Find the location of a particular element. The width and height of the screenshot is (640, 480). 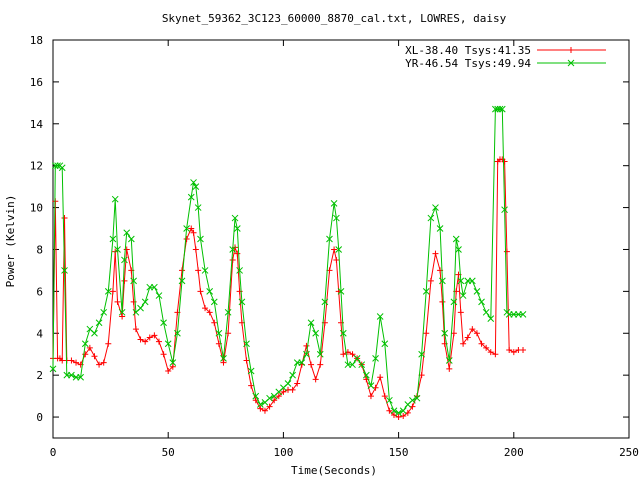

y-axis-label: Power (Kelvin) is located at coordinates (10, 241).